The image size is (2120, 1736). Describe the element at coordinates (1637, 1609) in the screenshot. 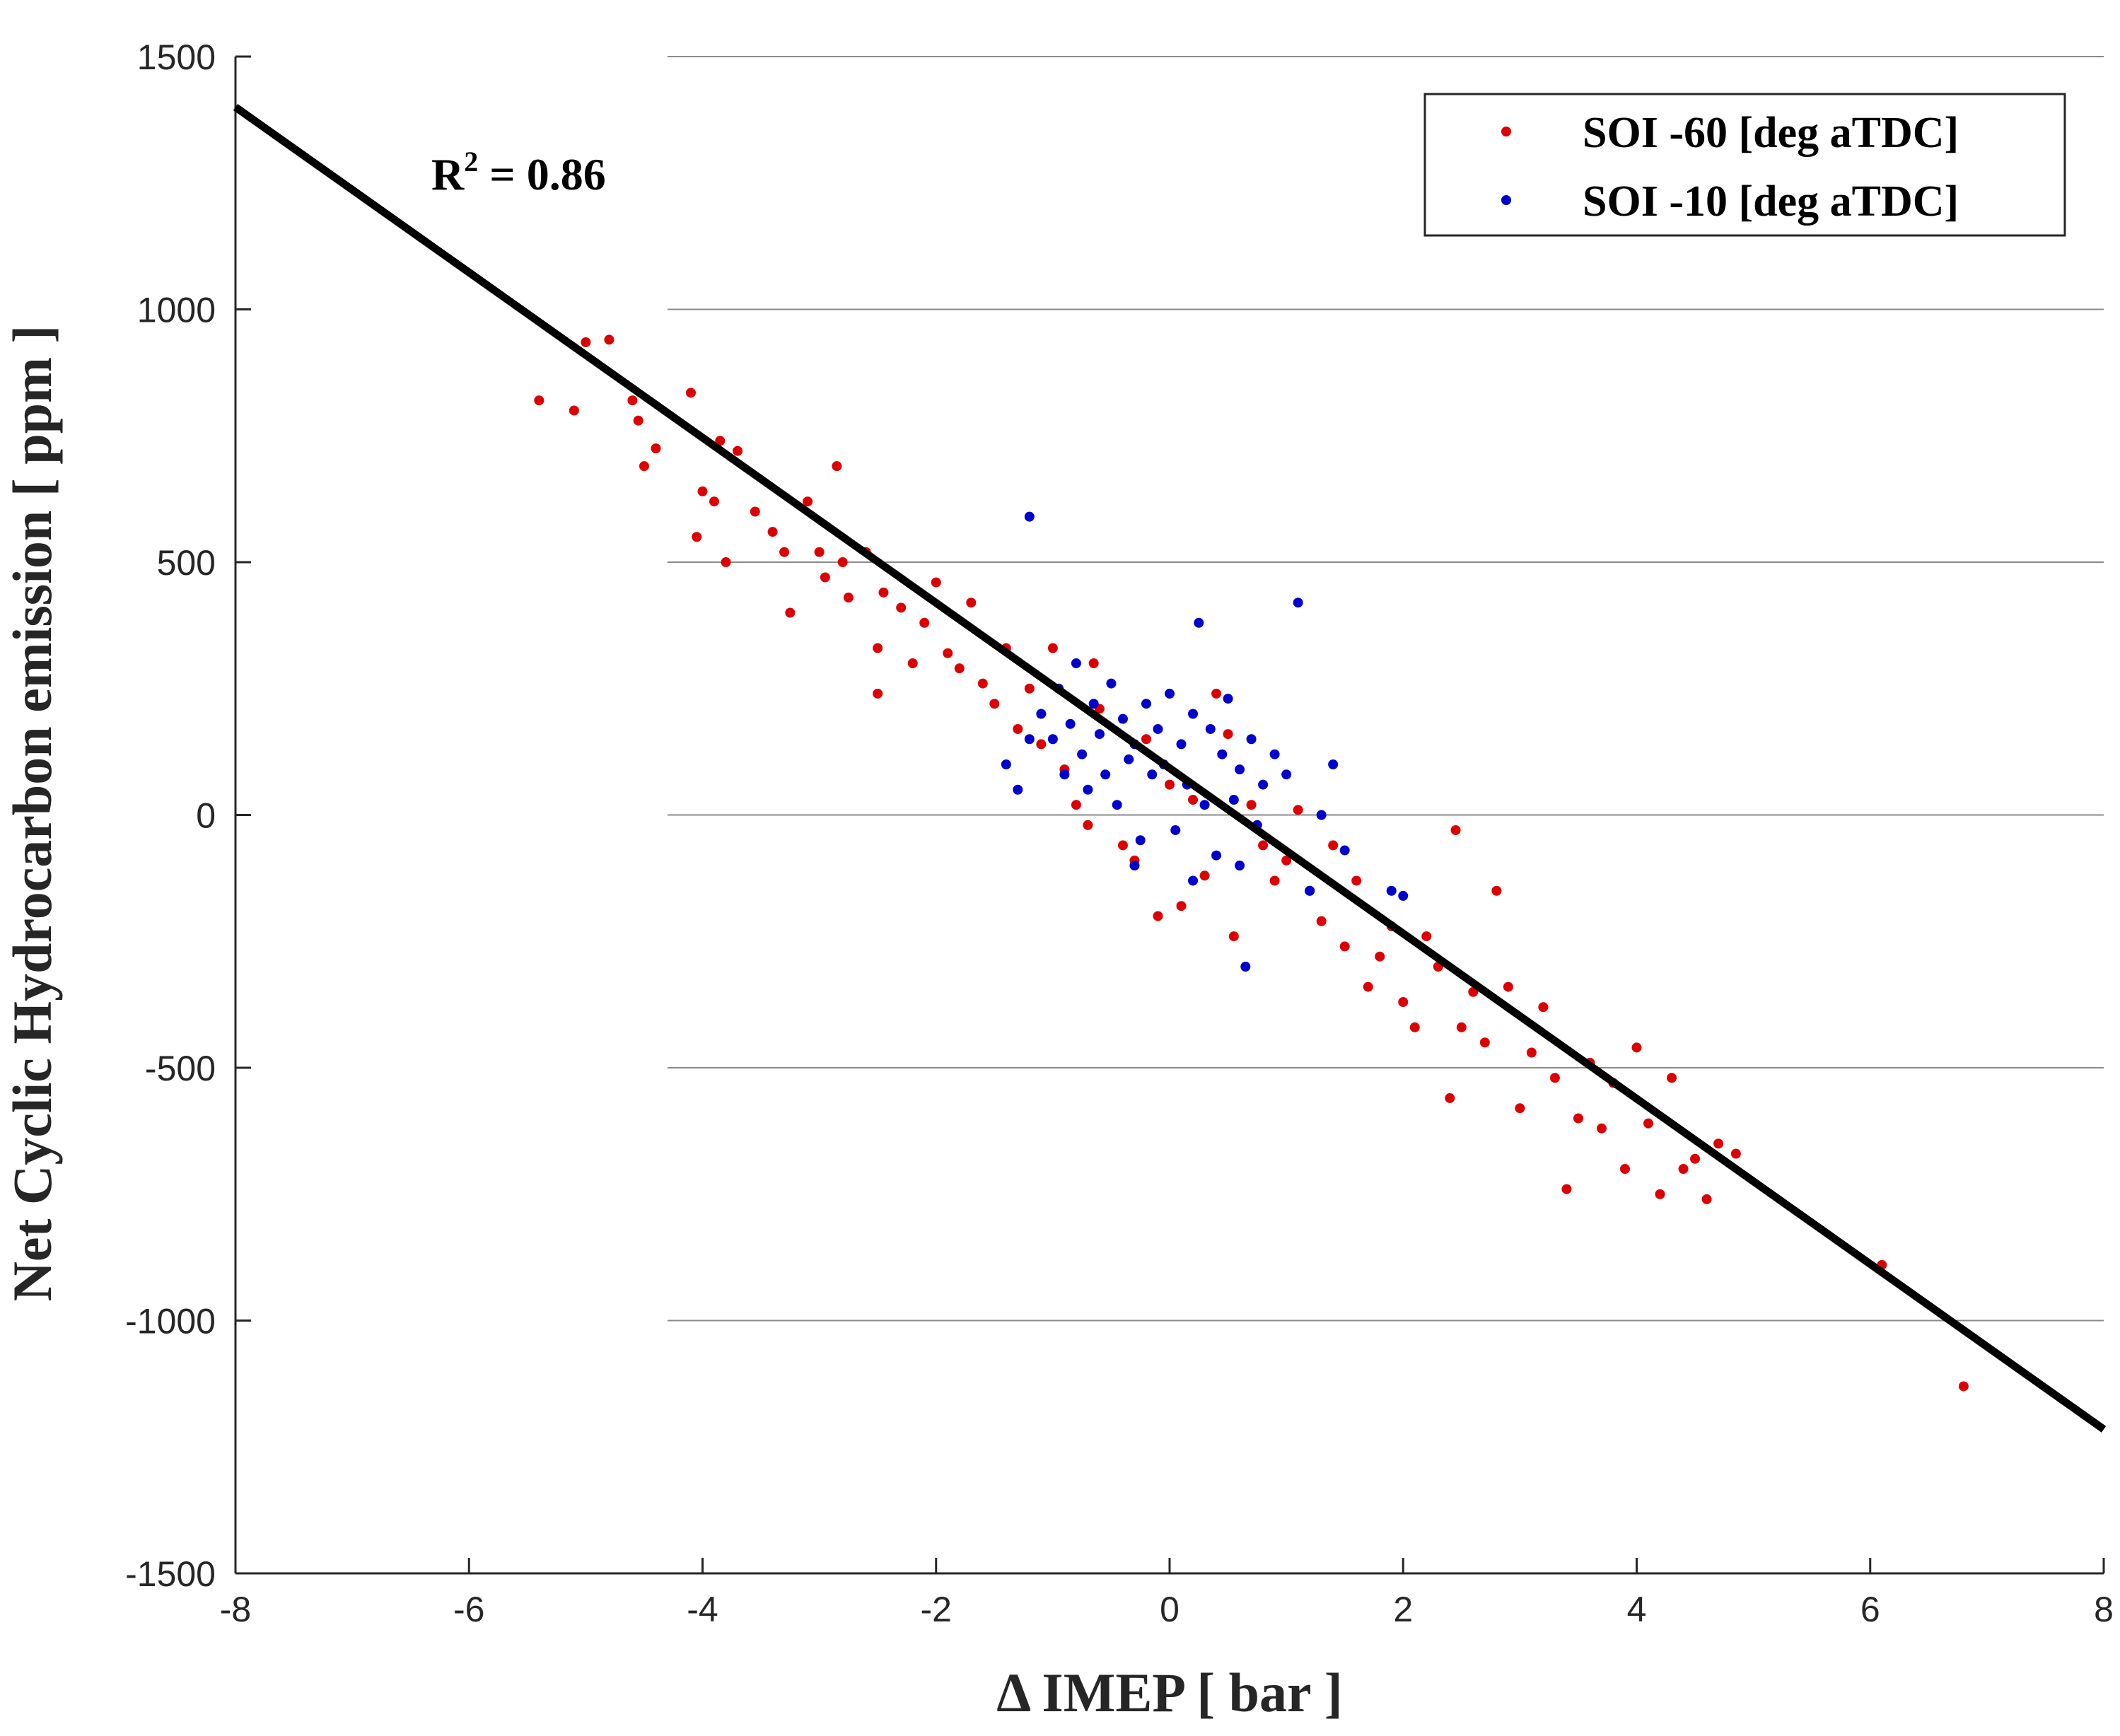

I see `x-tick-label: 4` at that location.